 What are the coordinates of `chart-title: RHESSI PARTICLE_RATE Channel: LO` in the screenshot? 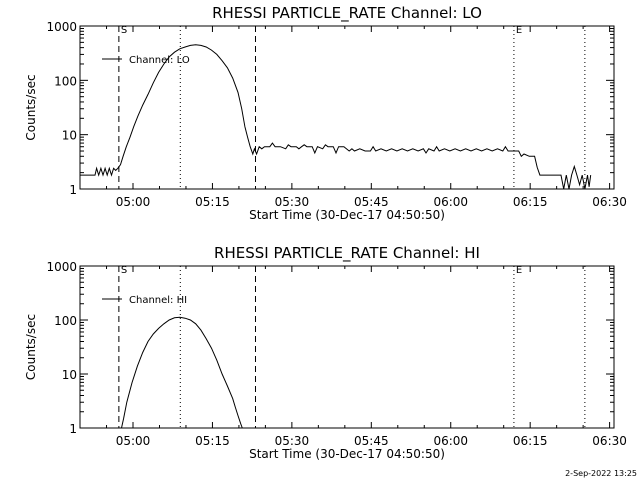 It's located at (347, 13).